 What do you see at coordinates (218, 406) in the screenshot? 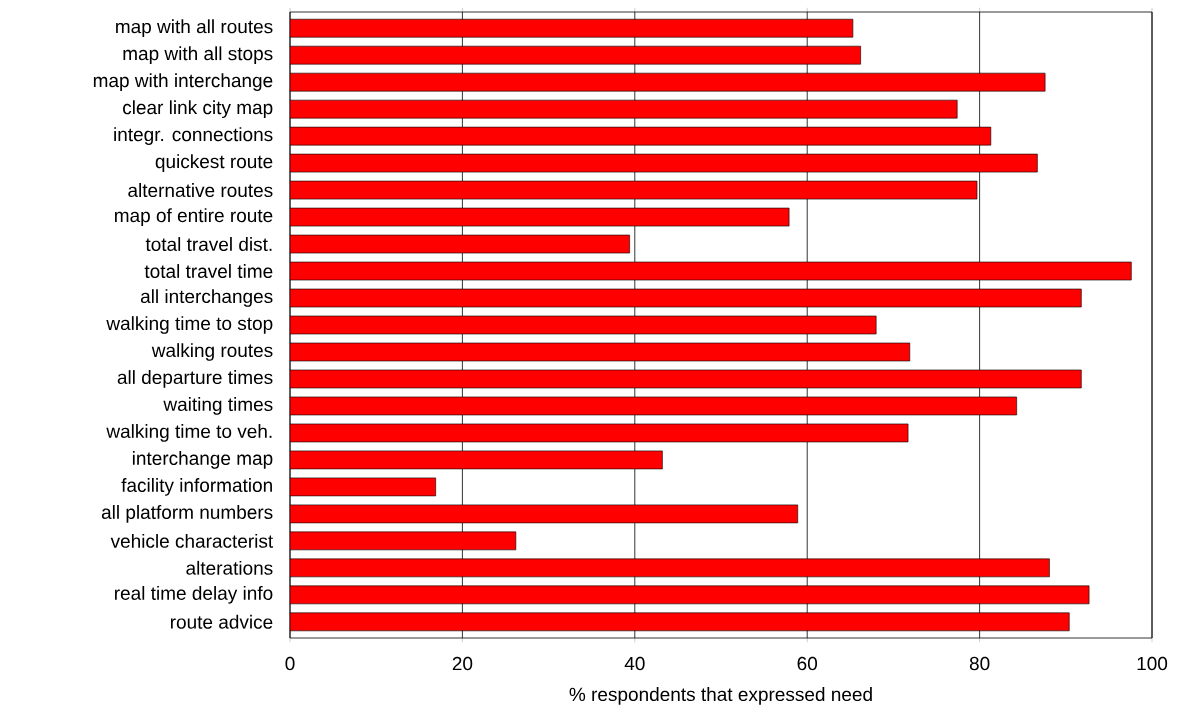
I see `y-tick-label: waiting times` at bounding box center [218, 406].